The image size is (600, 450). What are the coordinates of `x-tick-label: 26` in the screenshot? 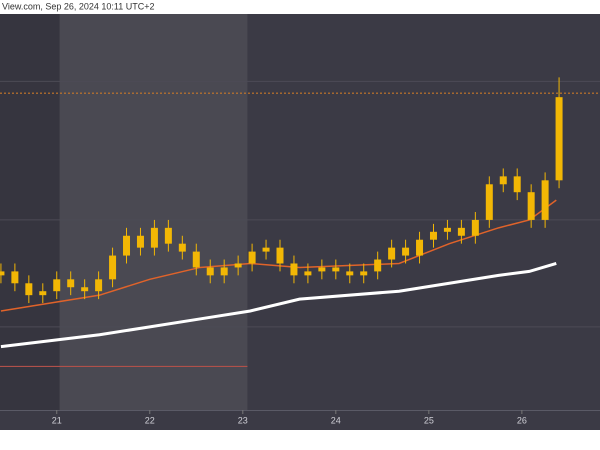 It's located at (522, 420).